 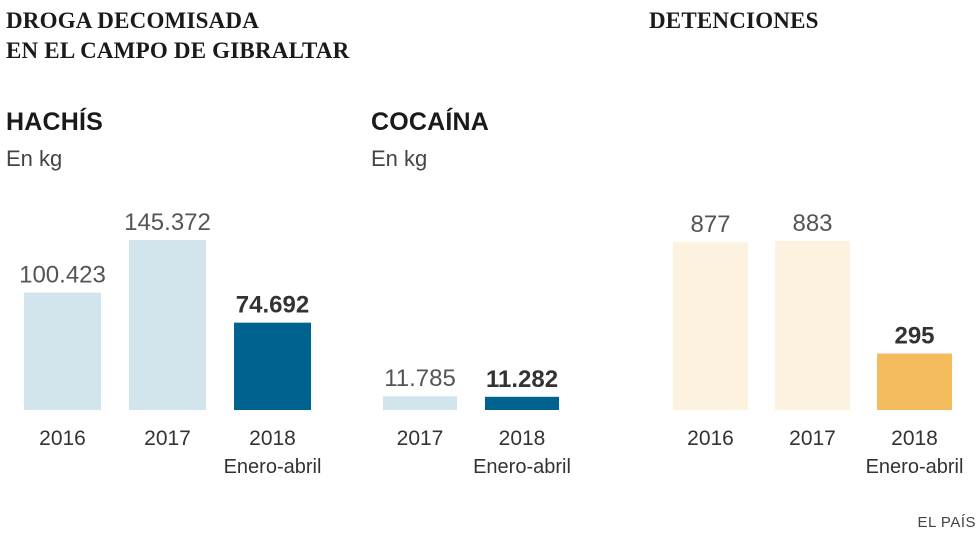 I want to click on detenciones-value-label: 295, so click(x=914, y=336).